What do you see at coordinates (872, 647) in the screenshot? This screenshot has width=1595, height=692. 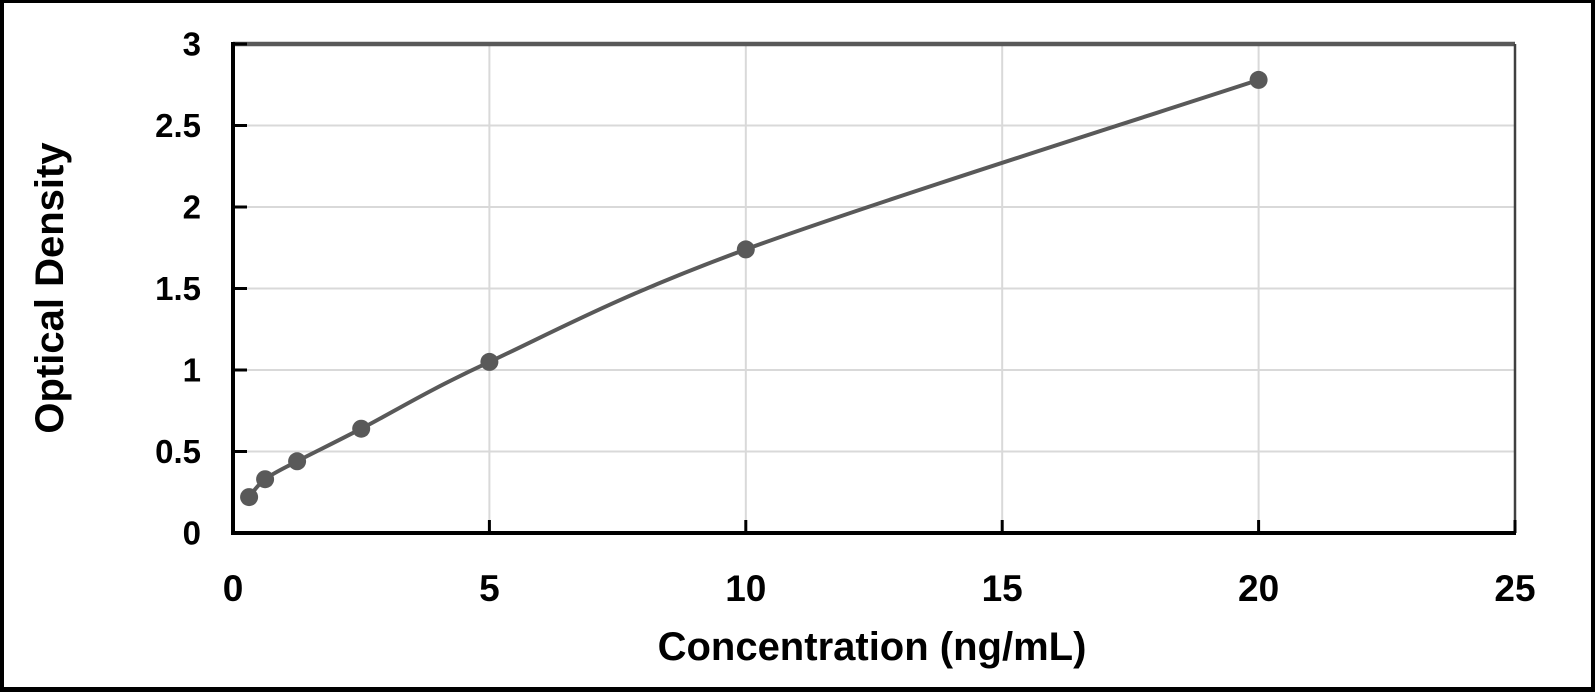 I see `x-axis-title: Concentration (ng/mL)` at bounding box center [872, 647].